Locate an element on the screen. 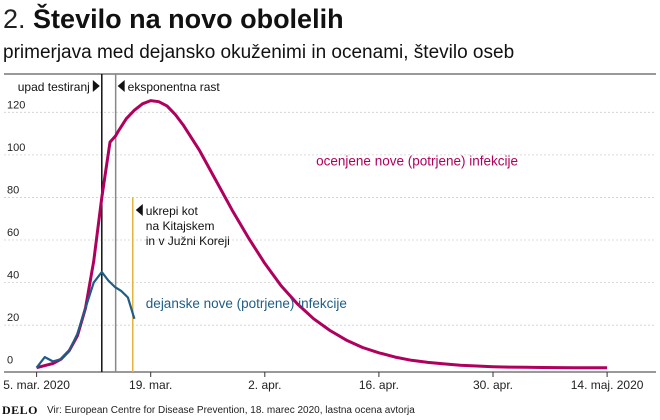 This screenshot has height=420, width=660. chart-title: 2. Število na novo obolelih is located at coordinates (173, 19).